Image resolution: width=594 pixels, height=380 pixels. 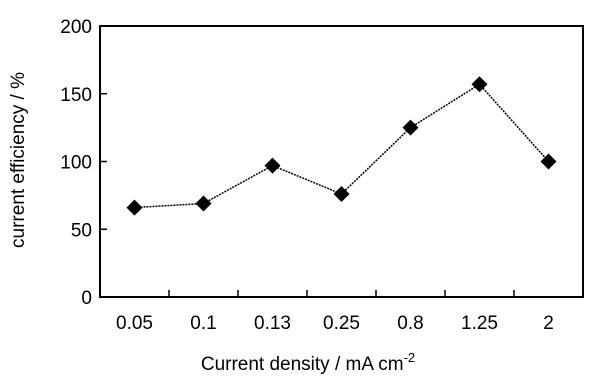 I want to click on x-tick-label: 0.05, so click(x=134, y=323).